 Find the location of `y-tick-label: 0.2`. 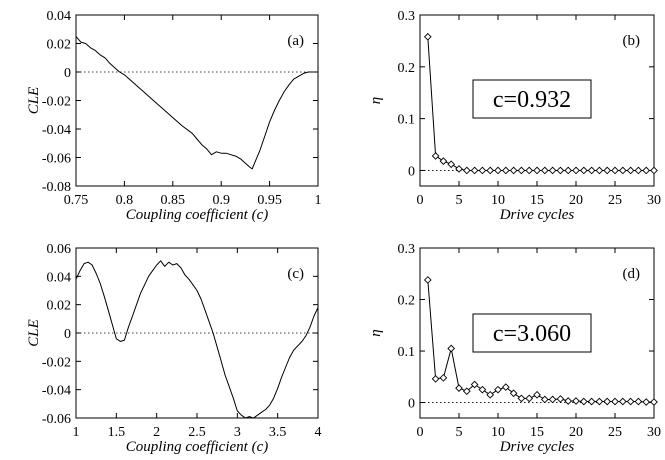

y-tick-label: 0.2 is located at coordinates (407, 68).